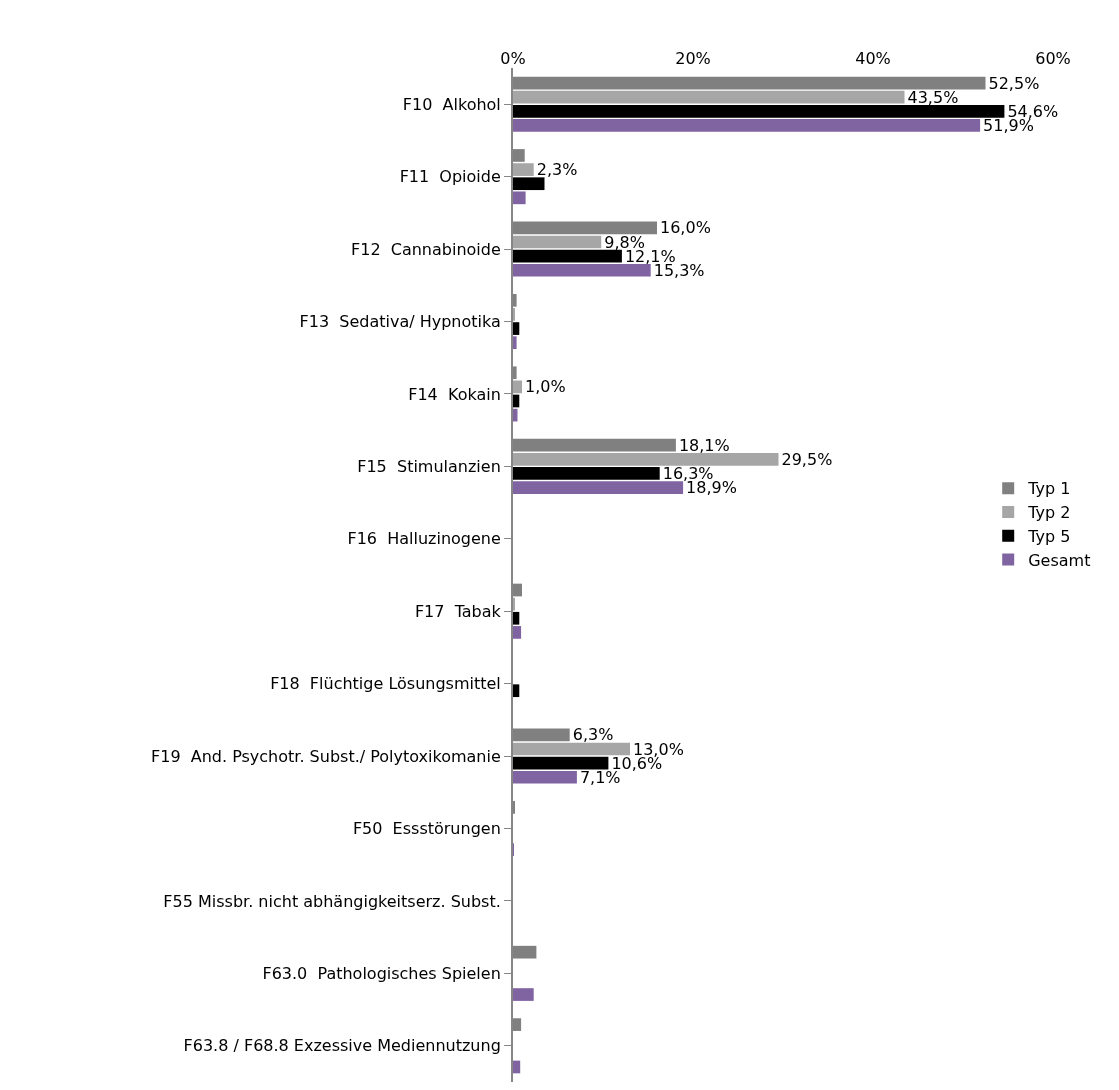 Image resolution: width=1119 pixels, height=1090 pixels. What do you see at coordinates (458, 611) in the screenshot?
I see `y-tick-label: F17 Tabak` at bounding box center [458, 611].